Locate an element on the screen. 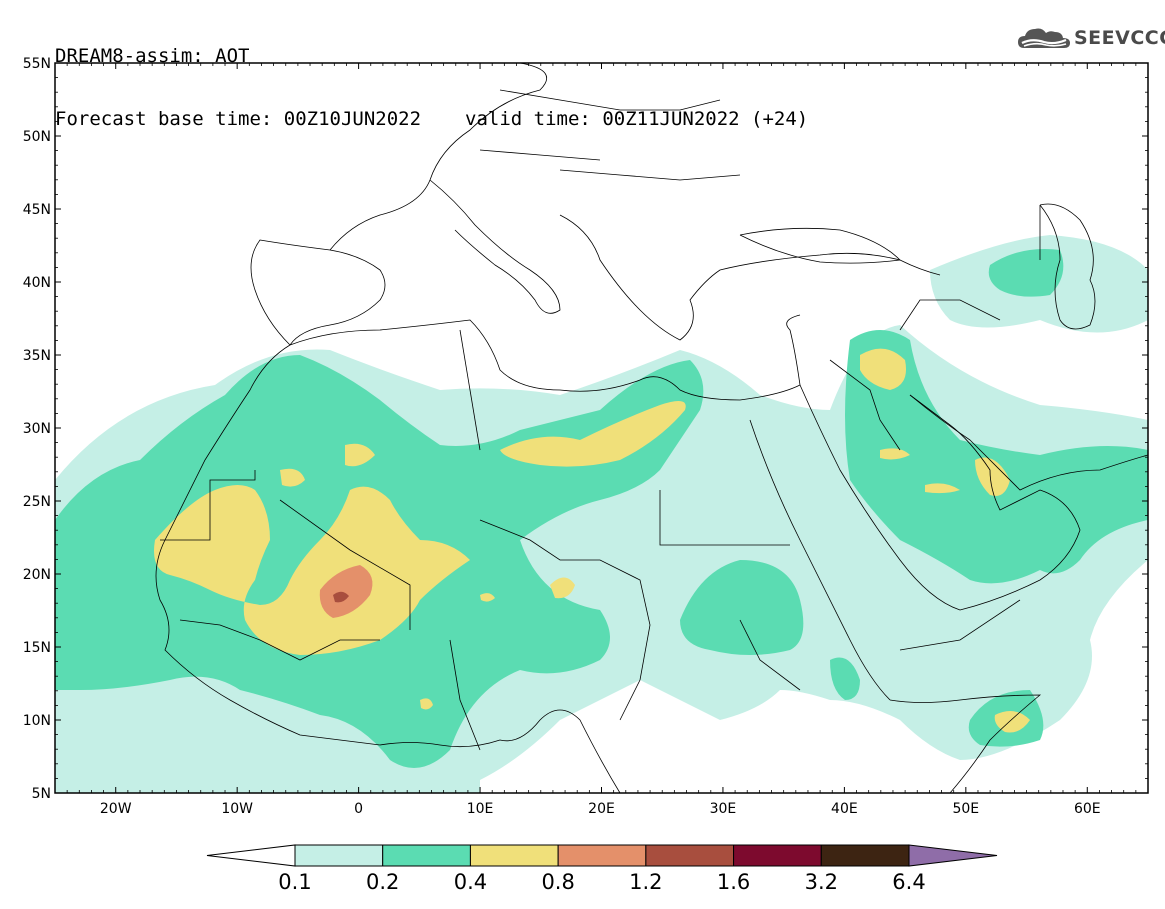 The image size is (1165, 909). lon-label: 20E is located at coordinates (601, 809).